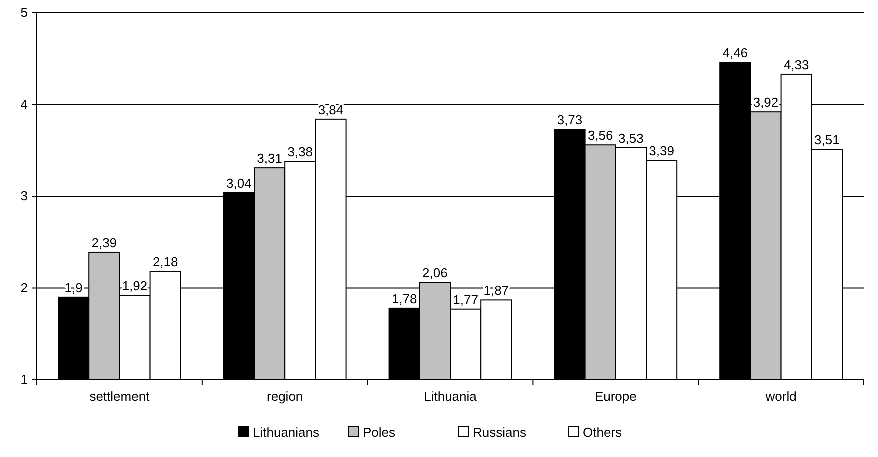 This screenshot has width=878, height=457. Describe the element at coordinates (24, 379) in the screenshot. I see `y-tick-label: 1` at that location.